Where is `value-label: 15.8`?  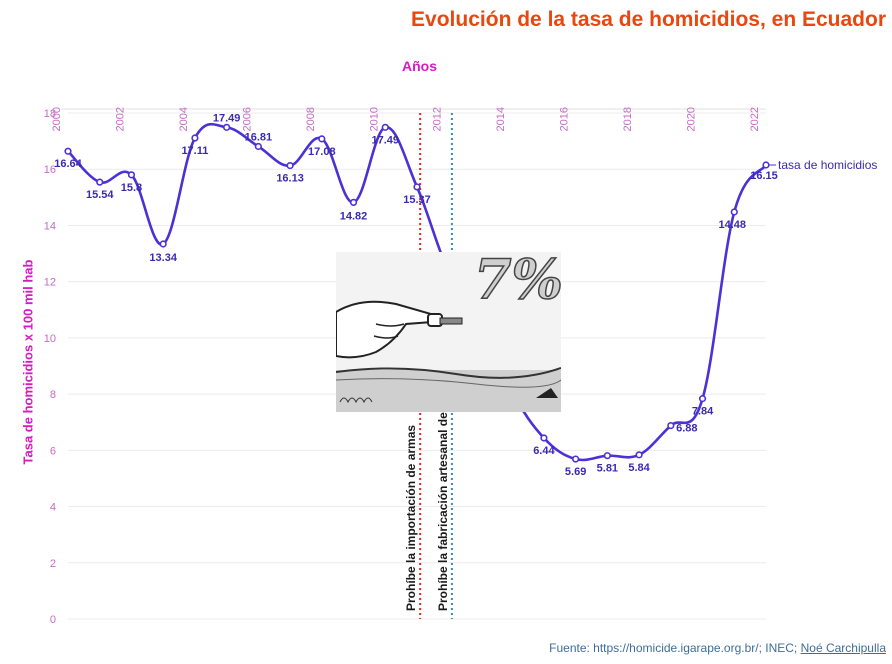 value-label: 15.8 is located at coordinates (131, 188).